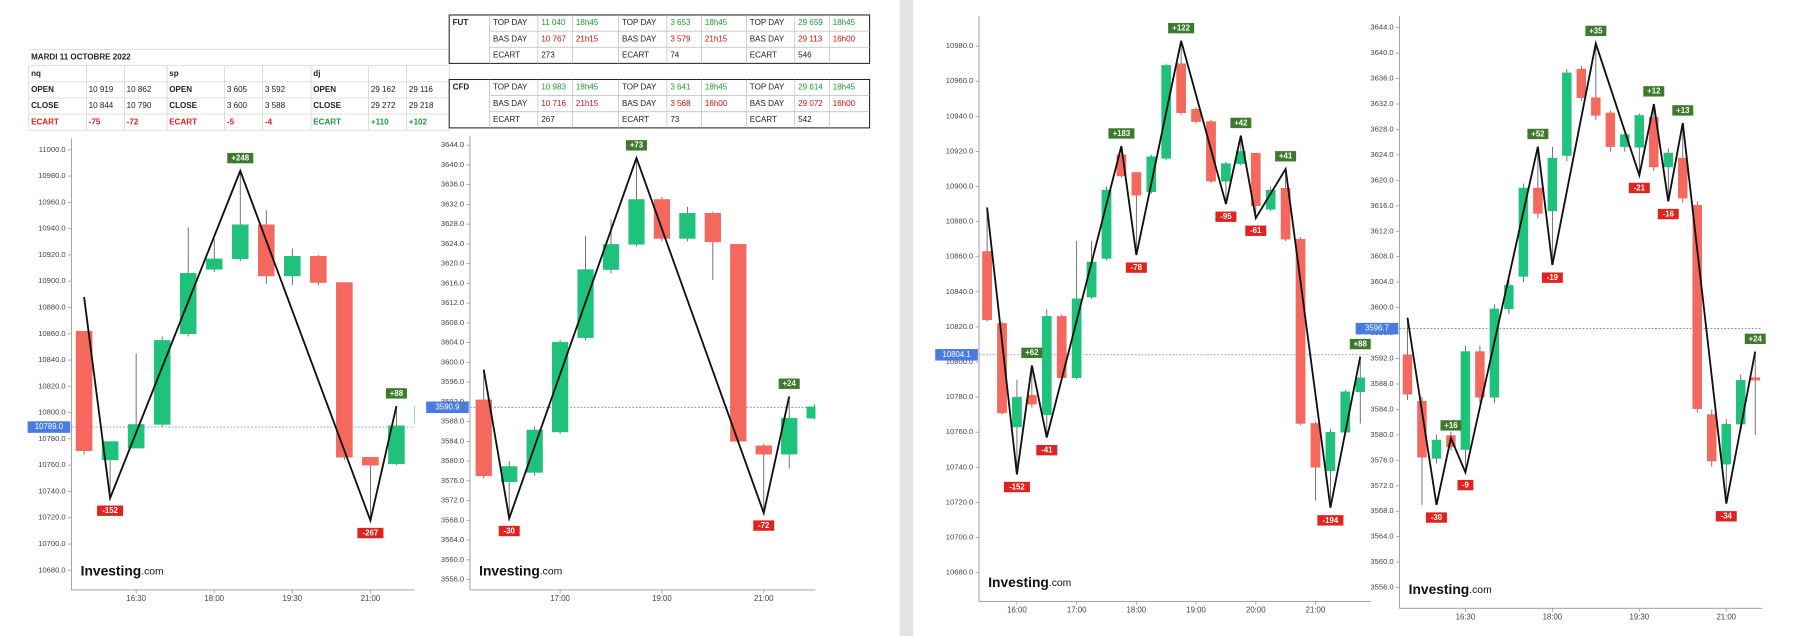 This screenshot has width=1806, height=636. I want to click on watermark-brand: Investing, so click(111, 570).